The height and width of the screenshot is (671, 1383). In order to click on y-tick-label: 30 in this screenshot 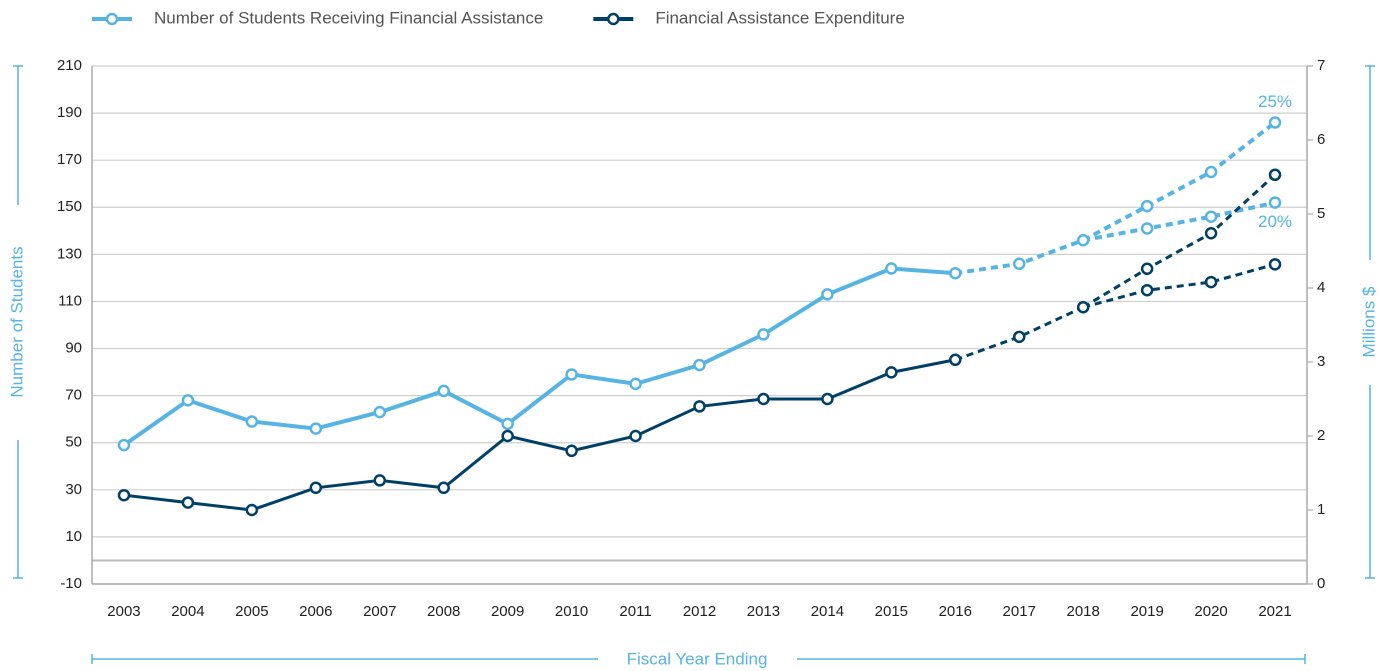, I will do `click(73, 489)`.